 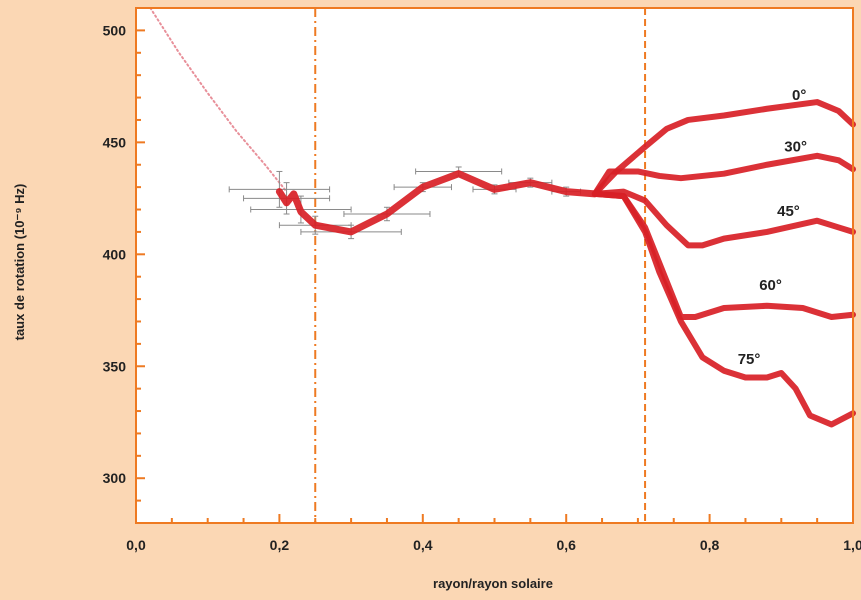 I want to click on x-tick-label: 1,0, so click(x=852, y=545).